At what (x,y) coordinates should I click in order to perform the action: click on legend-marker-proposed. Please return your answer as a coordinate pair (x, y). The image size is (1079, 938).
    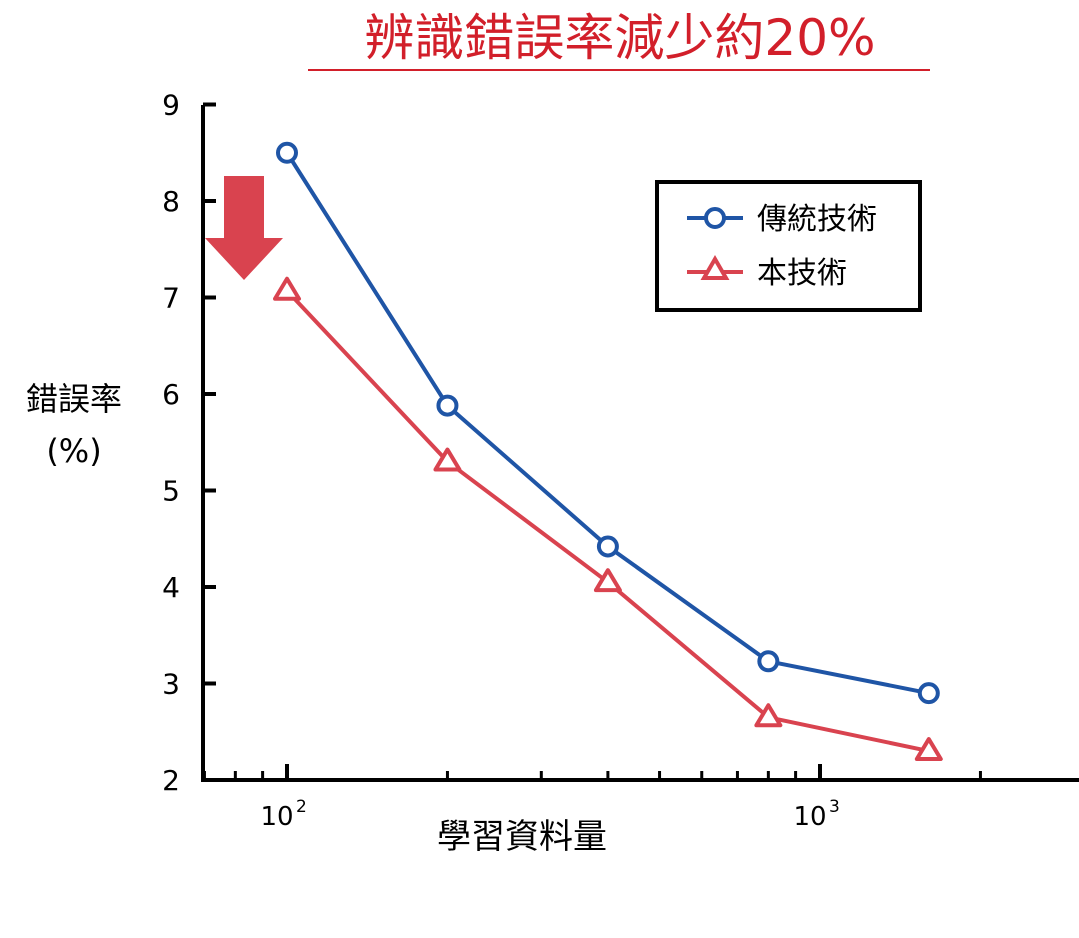
    Looking at the image, I should click on (715, 267).